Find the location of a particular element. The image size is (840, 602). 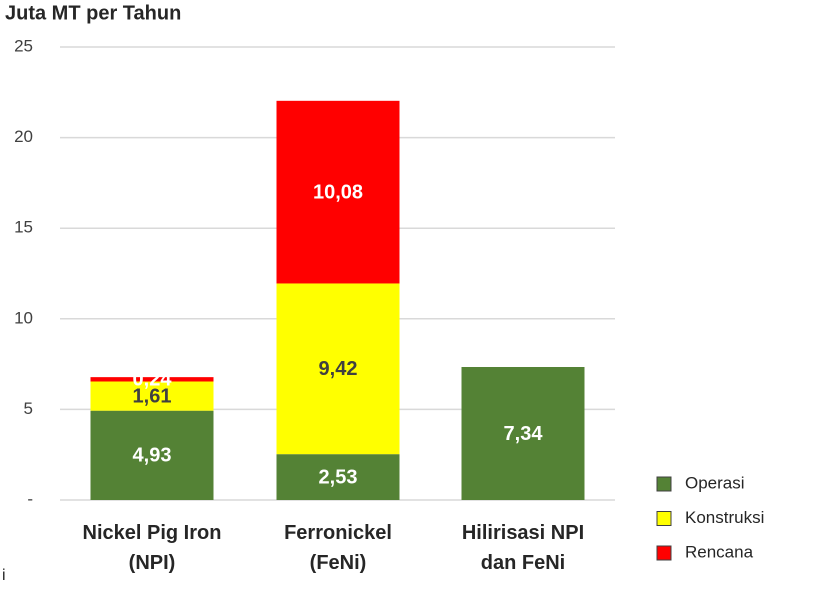

data-label: 7,34 is located at coordinates (524, 434).